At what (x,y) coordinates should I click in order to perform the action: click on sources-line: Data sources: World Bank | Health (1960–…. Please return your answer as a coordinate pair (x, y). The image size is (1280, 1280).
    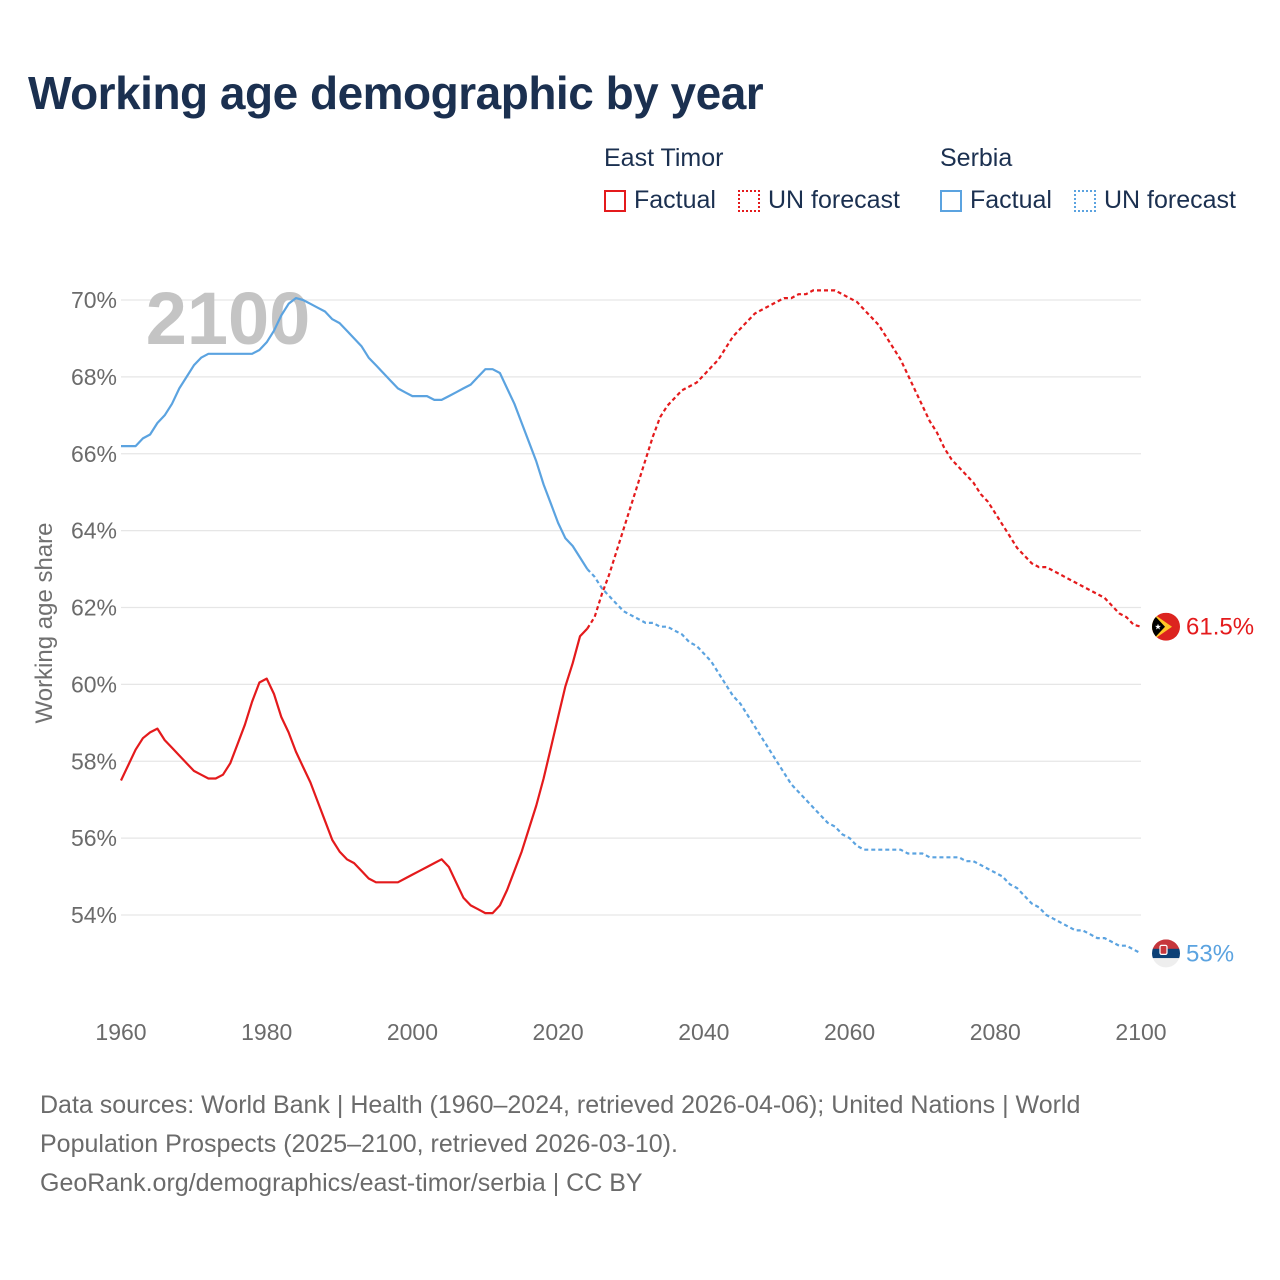
    Looking at the image, I should click on (560, 1105).